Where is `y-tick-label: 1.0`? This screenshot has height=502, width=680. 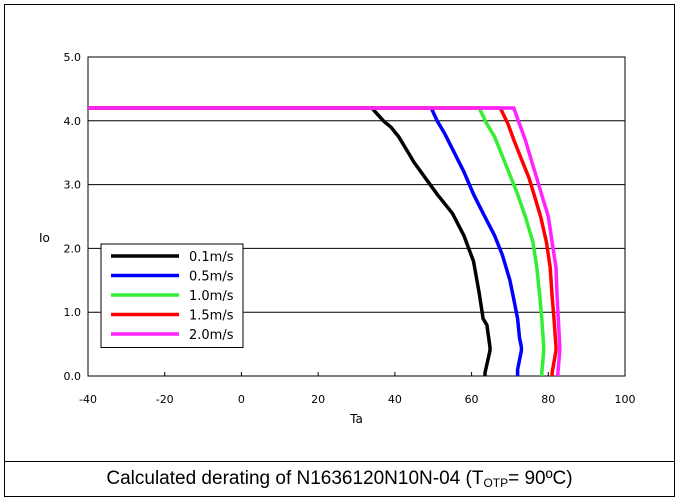
y-tick-label: 1.0 is located at coordinates (73, 312).